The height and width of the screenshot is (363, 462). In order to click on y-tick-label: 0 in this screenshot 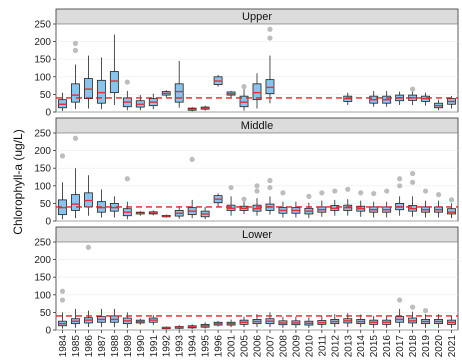, I will do `click(48, 331)`.